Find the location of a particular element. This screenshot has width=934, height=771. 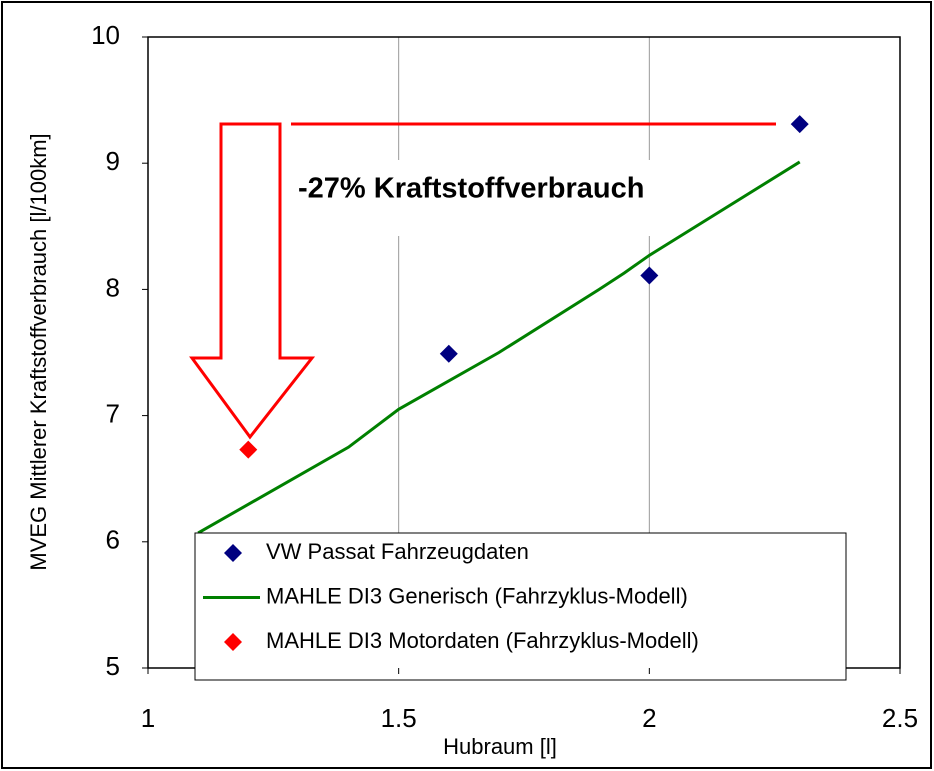

annotation: -27% Kraftstoffverbrauch is located at coordinates (471, 189).